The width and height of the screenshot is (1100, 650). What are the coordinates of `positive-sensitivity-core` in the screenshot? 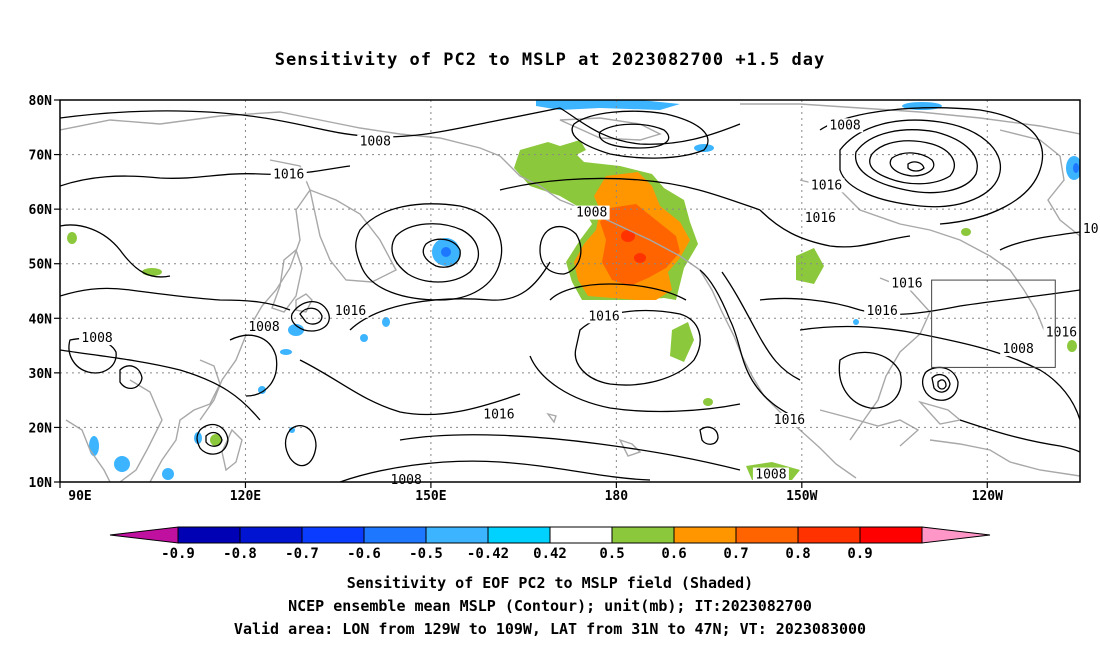 It's located at (640, 245).